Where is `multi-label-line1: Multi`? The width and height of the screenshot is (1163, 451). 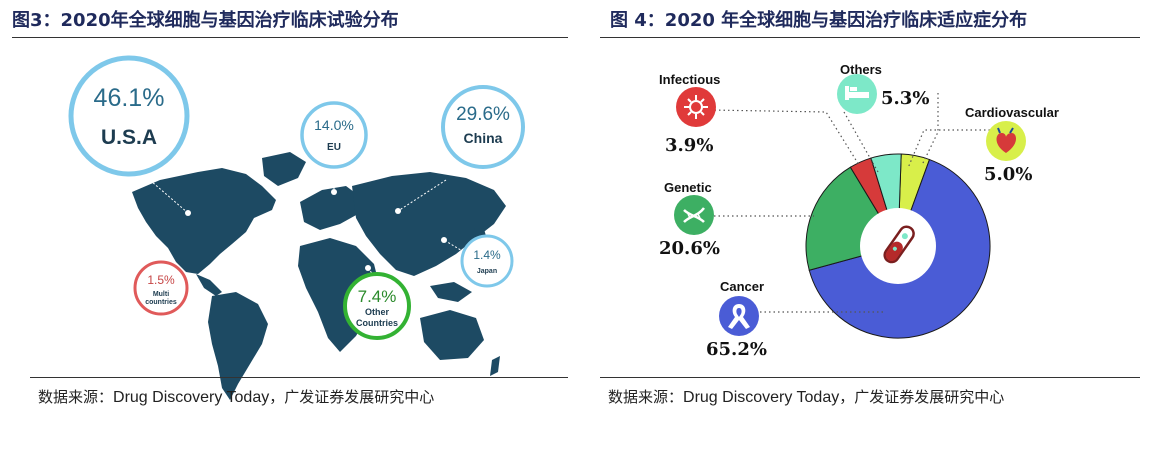
multi-label-line1: Multi is located at coordinates (161, 294).